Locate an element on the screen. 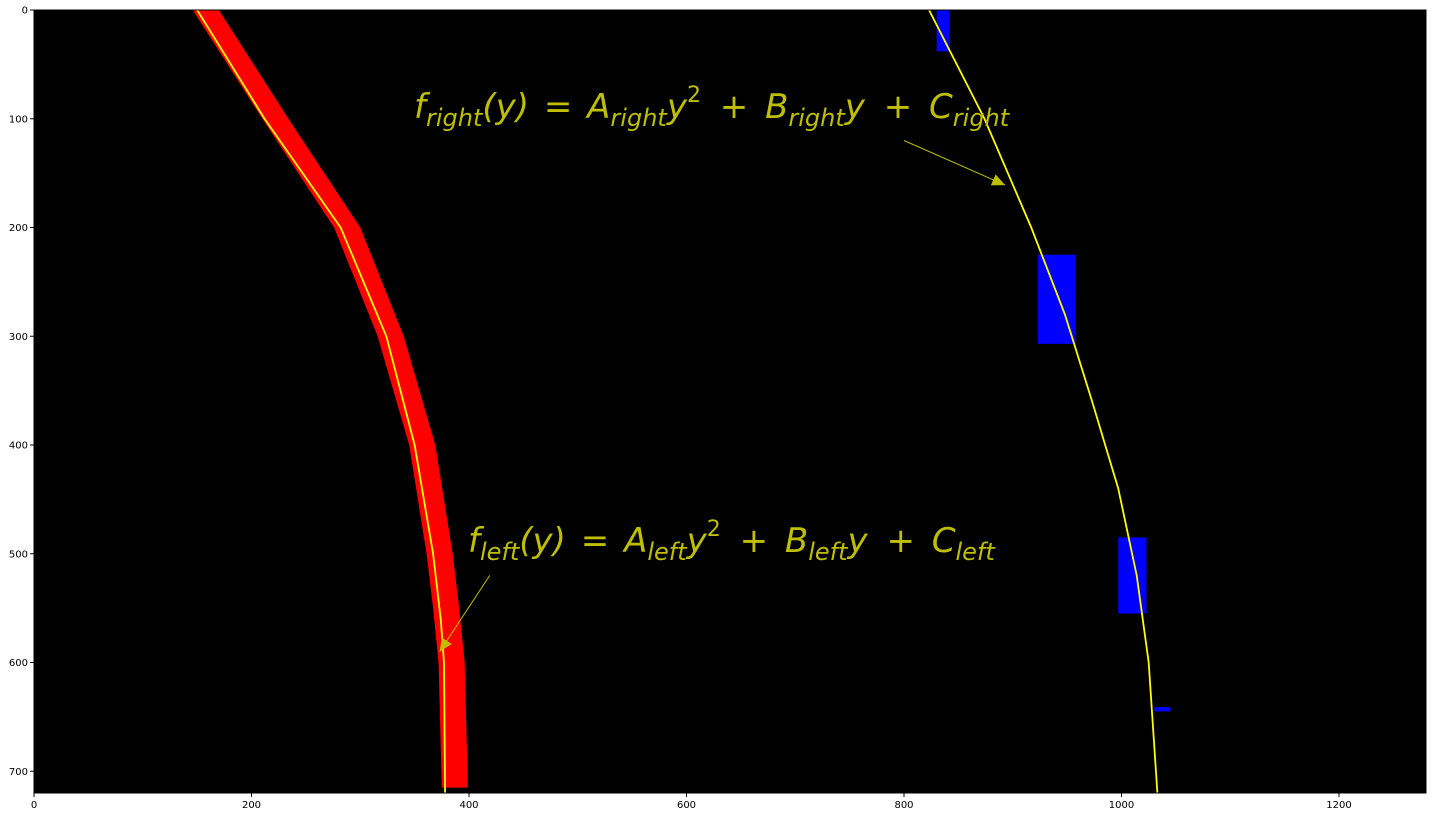  annotation-arrowhead-right is located at coordinates (998, 180).